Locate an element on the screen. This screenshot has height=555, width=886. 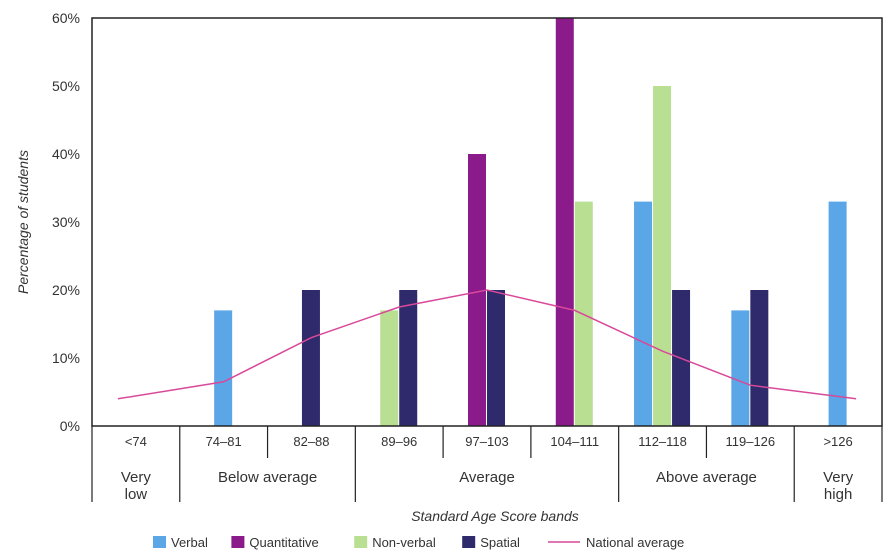
x-tick-label: 104–111 is located at coordinates (574, 441).